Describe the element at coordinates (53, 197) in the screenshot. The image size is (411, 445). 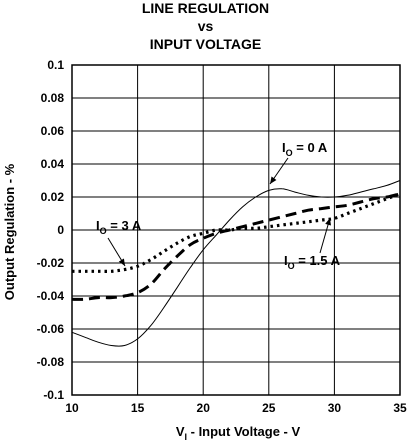
I see `y-tick-label: 0.02` at that location.